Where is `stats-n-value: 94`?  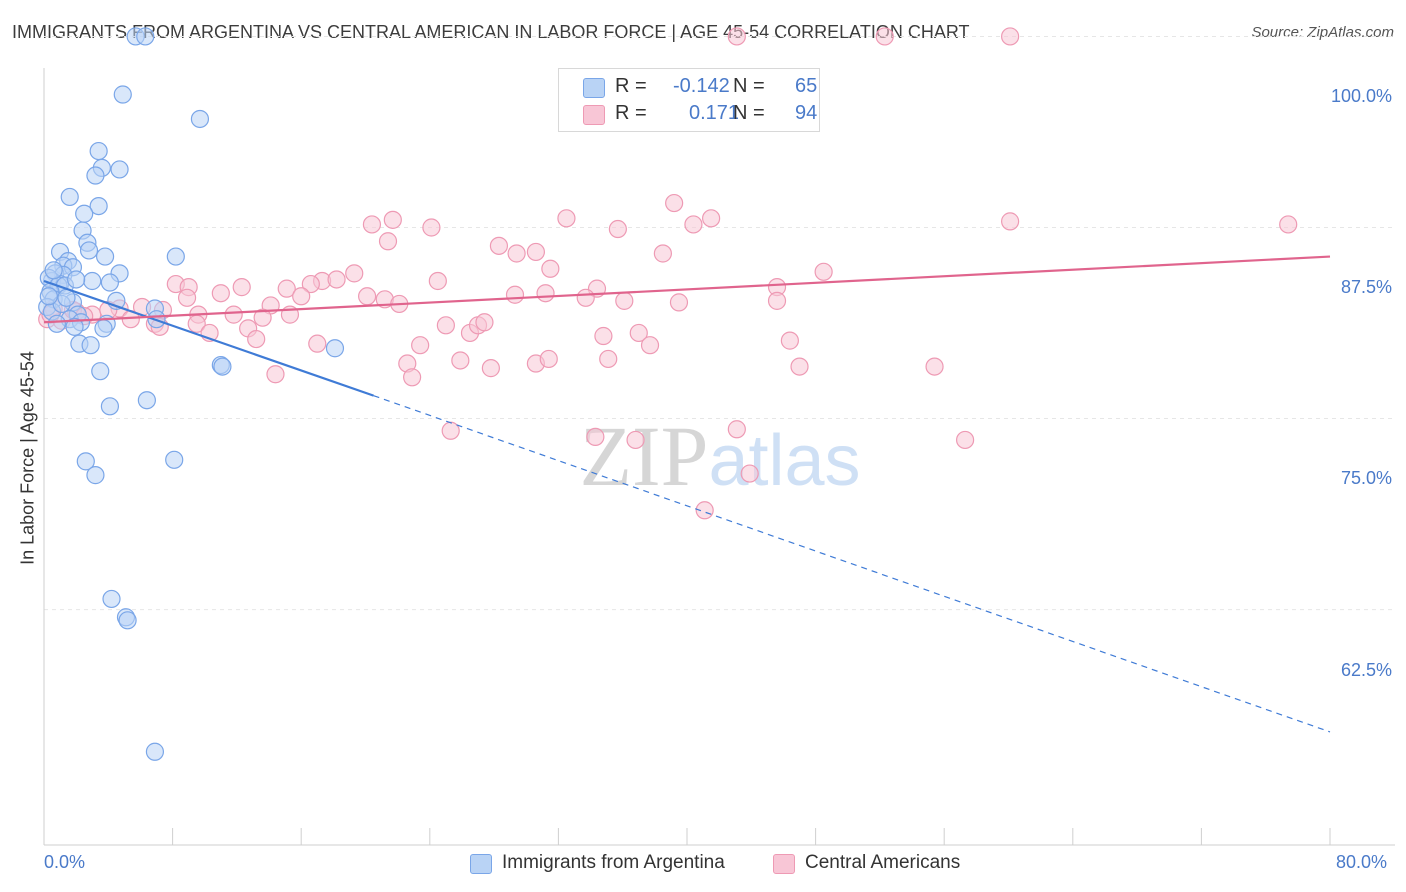 stats-n-value: 94 is located at coordinates (806, 113).